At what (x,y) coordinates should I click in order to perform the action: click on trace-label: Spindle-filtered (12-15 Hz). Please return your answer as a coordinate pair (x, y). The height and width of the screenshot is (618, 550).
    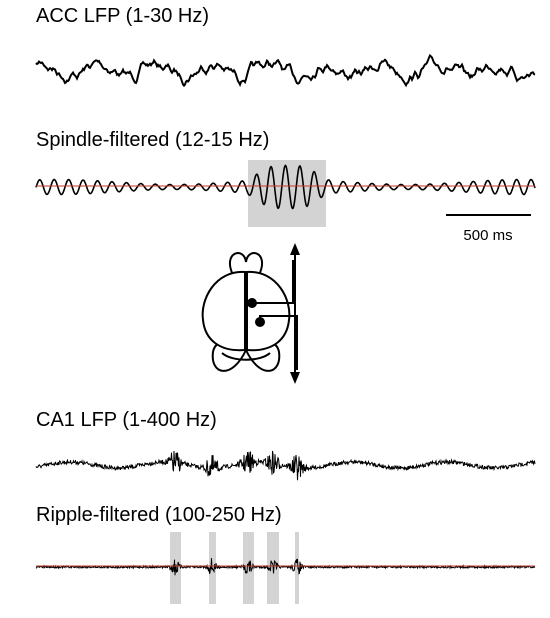
    Looking at the image, I should click on (152, 140).